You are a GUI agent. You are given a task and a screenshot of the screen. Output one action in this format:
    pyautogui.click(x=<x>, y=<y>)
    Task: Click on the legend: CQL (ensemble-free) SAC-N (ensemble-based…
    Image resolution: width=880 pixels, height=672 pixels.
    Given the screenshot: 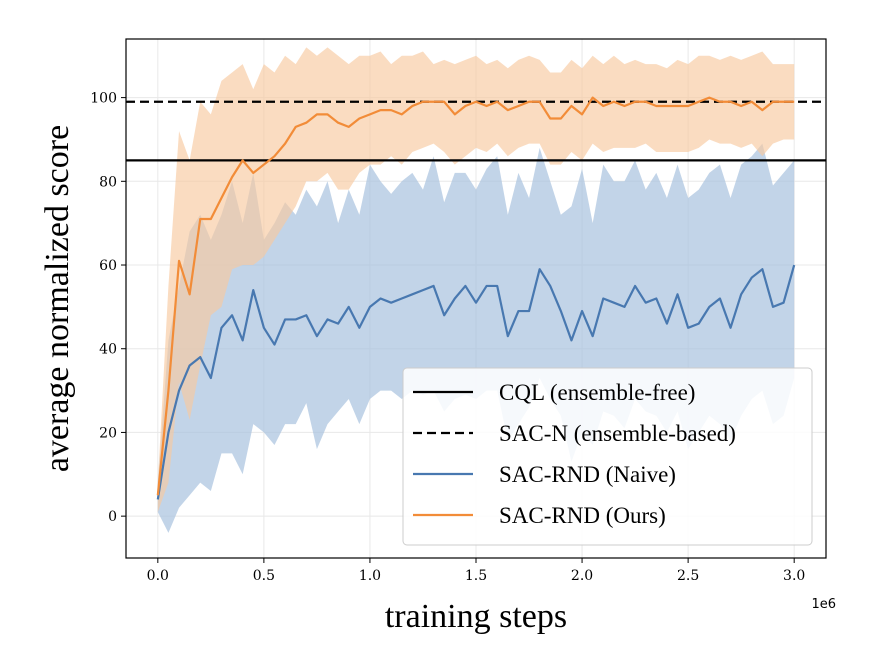 What is the action you would take?
    pyautogui.click(x=607, y=456)
    